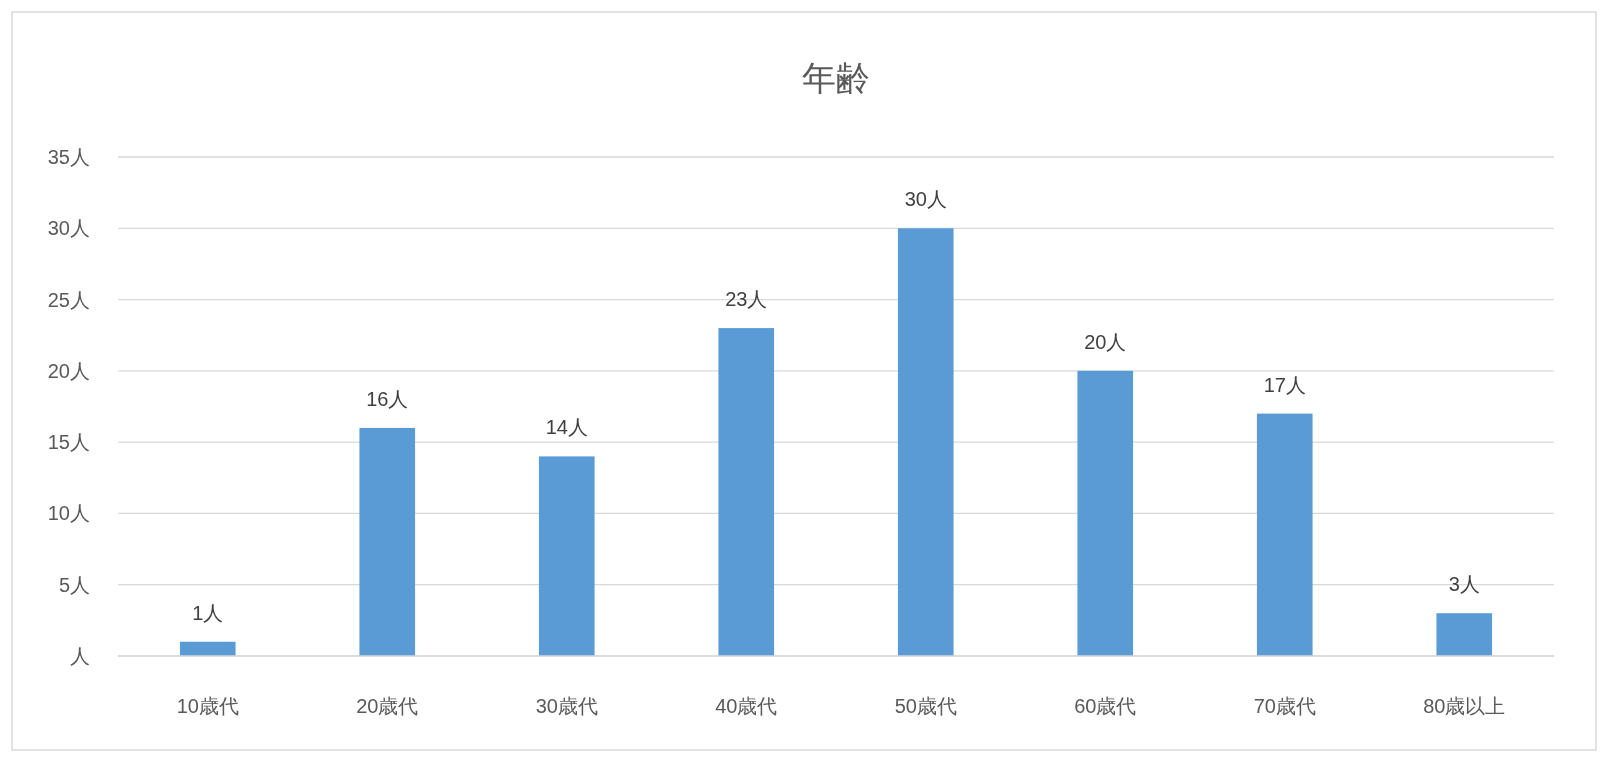  Describe the element at coordinates (74, 584) in the screenshot. I see `y-tick-label: 5人` at that location.